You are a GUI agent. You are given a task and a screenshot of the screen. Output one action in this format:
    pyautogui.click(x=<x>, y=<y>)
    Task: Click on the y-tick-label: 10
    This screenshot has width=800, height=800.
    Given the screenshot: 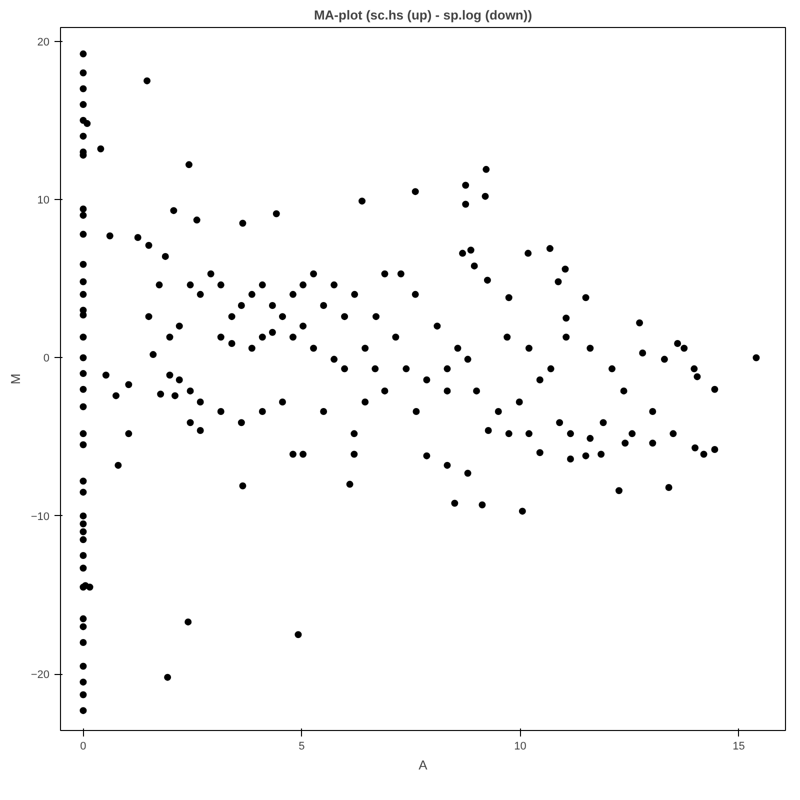 What is the action you would take?
    pyautogui.click(x=43, y=200)
    